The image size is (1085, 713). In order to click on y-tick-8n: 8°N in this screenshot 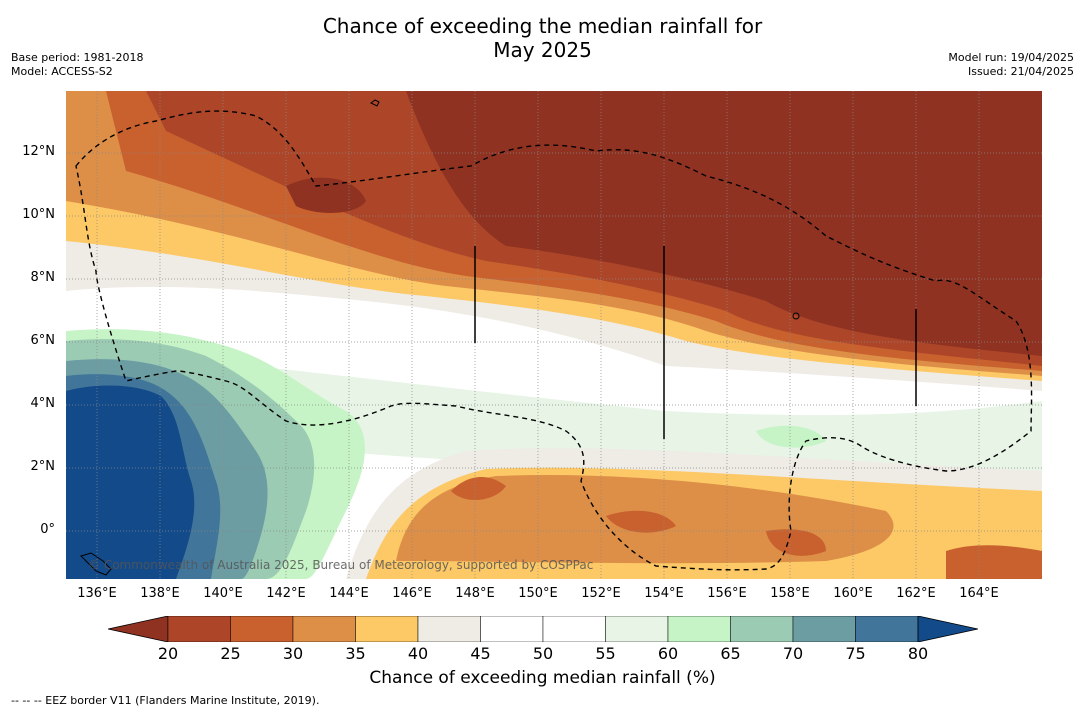, I will do `click(43, 277)`.